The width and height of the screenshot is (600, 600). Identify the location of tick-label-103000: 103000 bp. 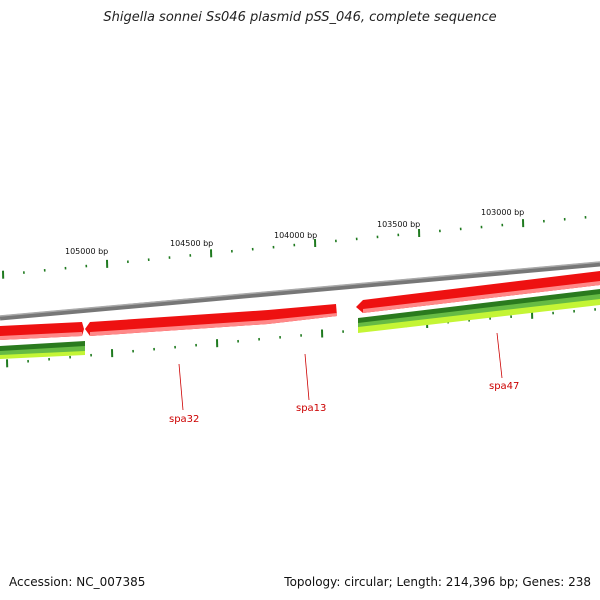
(502, 212).